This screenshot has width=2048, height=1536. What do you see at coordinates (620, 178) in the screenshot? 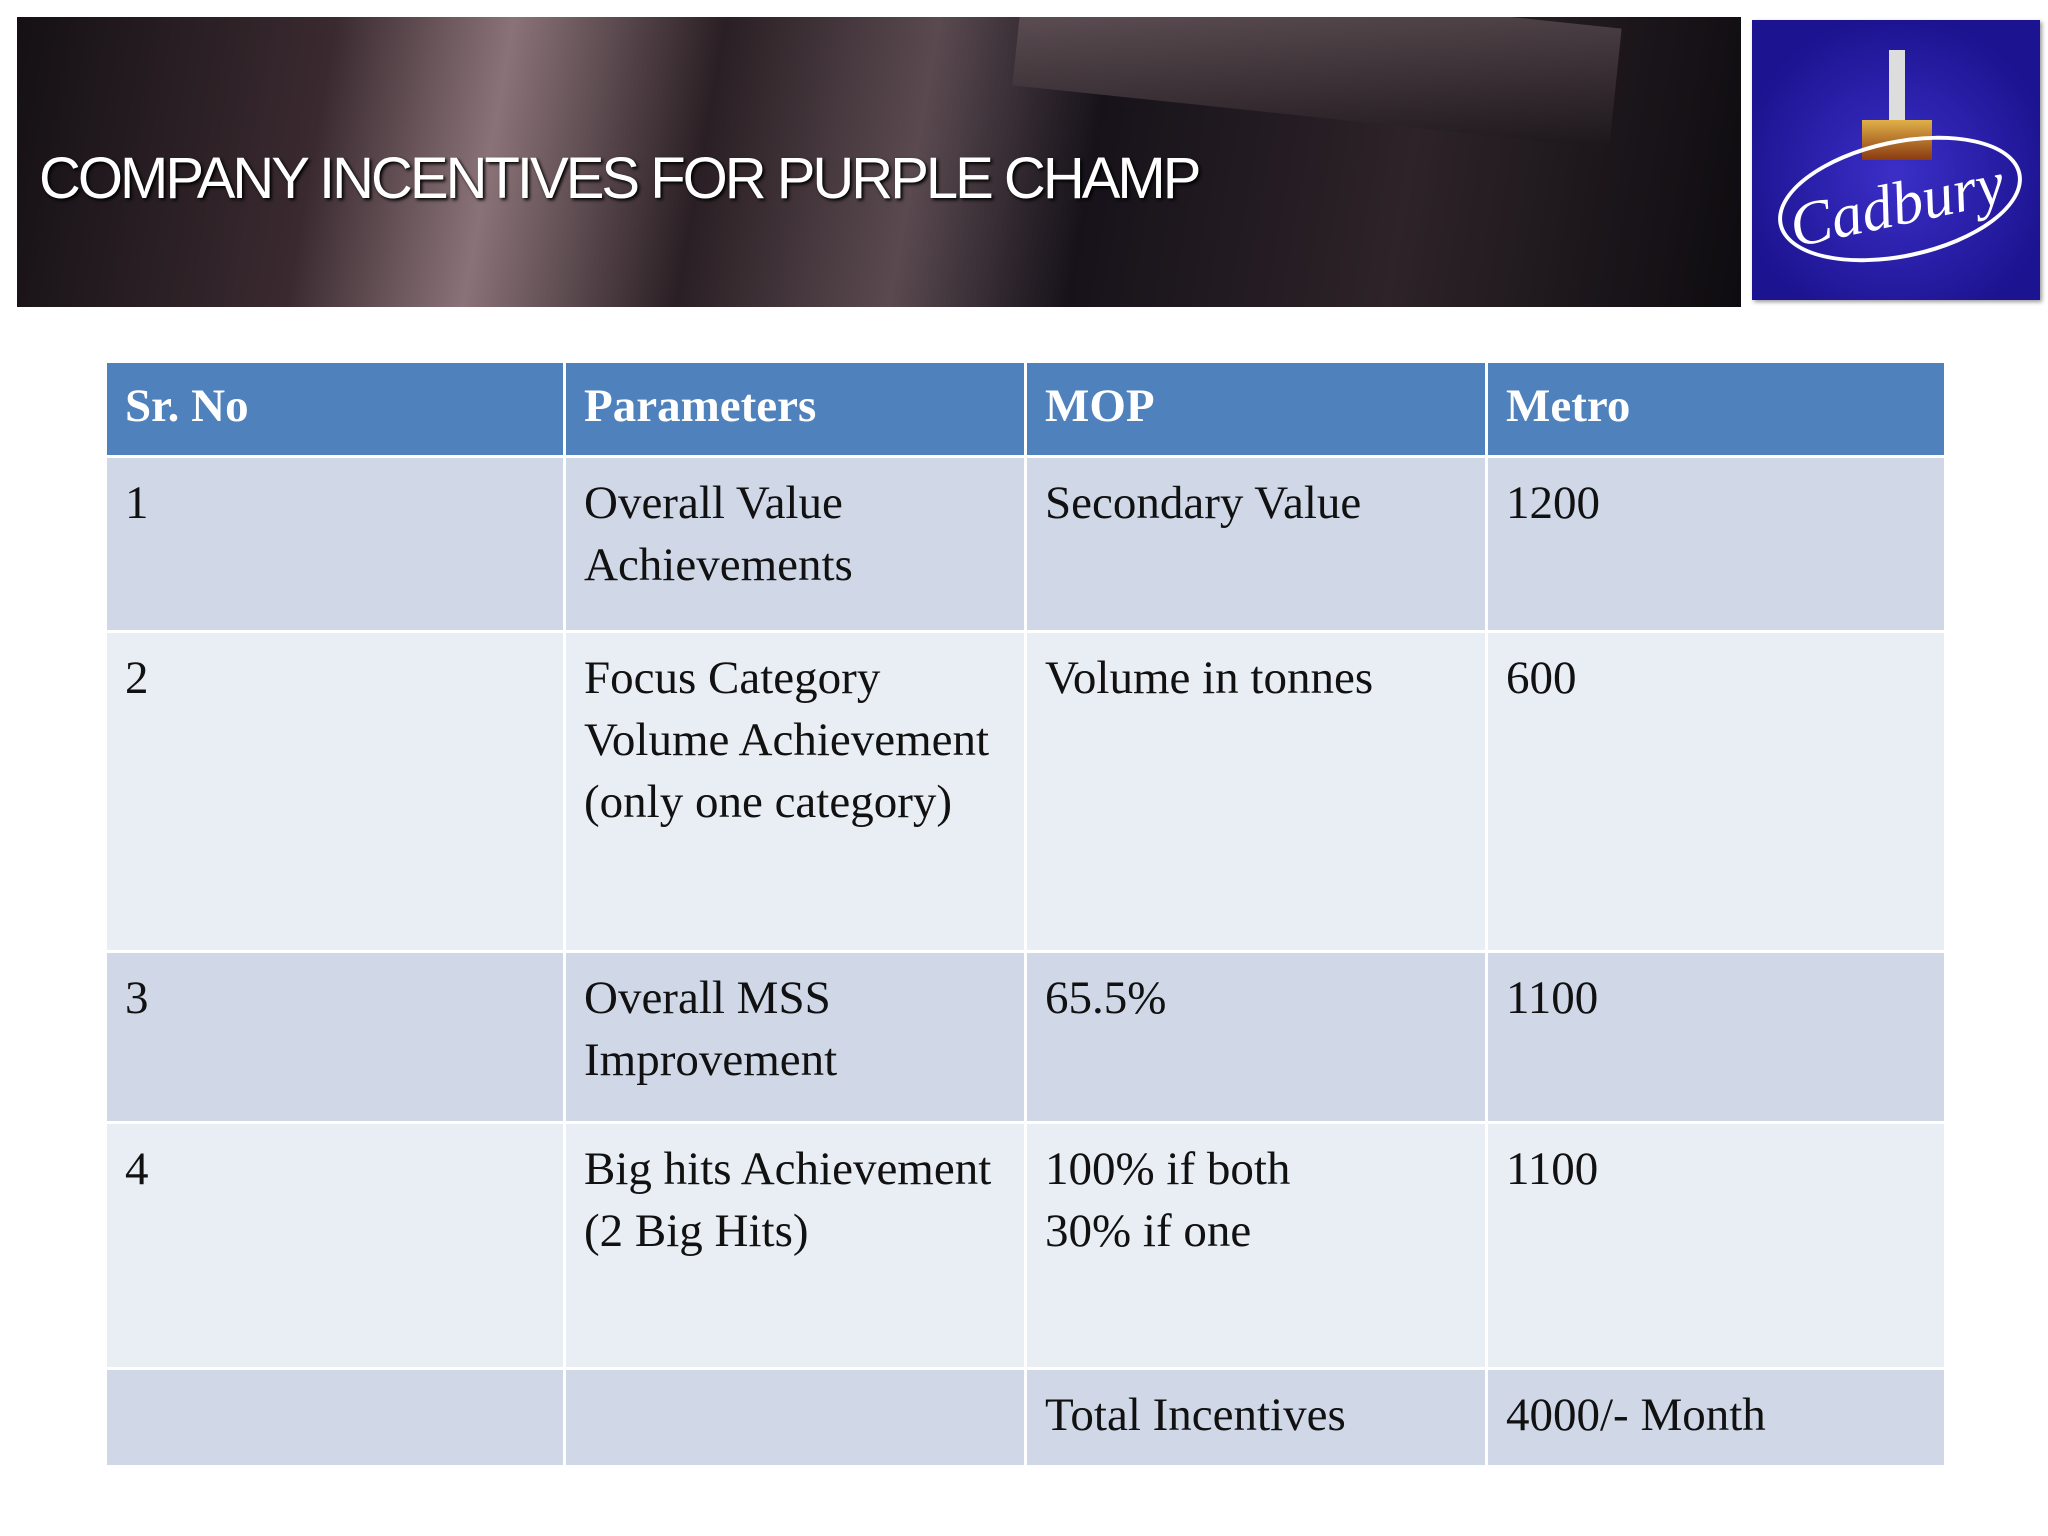
I see `title: COMPANY INCENTIVES FOR PURPLE CHAMP` at bounding box center [620, 178].